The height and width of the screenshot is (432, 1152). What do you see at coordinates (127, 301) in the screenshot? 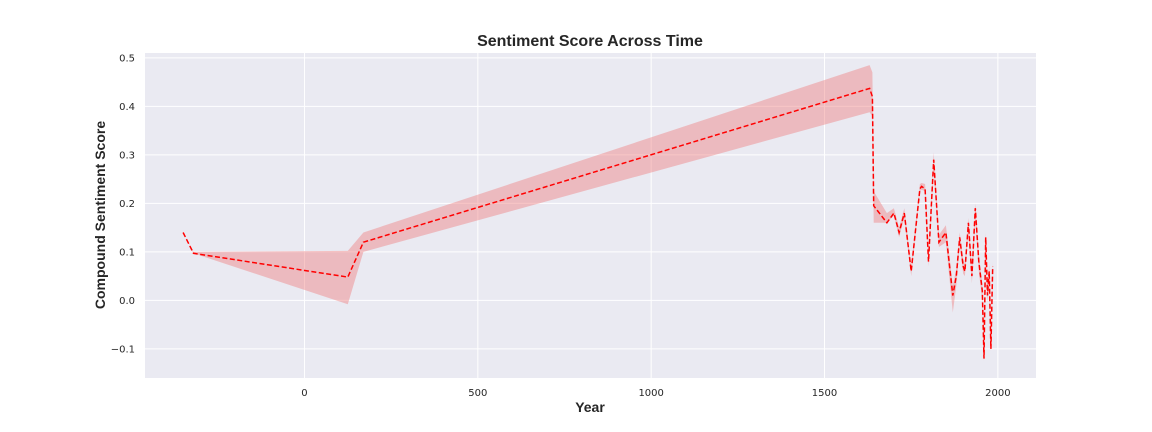
I see `y-tick-label: 0.0` at bounding box center [127, 301].